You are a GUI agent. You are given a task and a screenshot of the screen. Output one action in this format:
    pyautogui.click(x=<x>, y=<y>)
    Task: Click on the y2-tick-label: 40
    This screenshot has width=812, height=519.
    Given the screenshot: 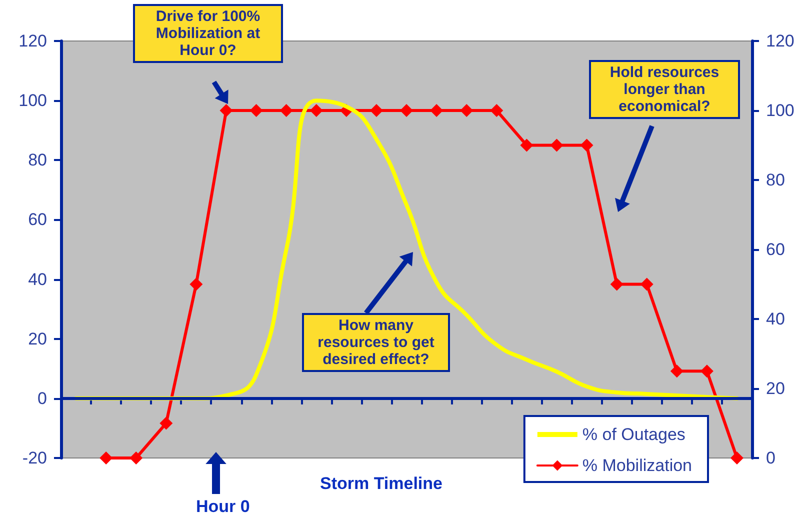 What is the action you would take?
    pyautogui.click(x=775, y=319)
    